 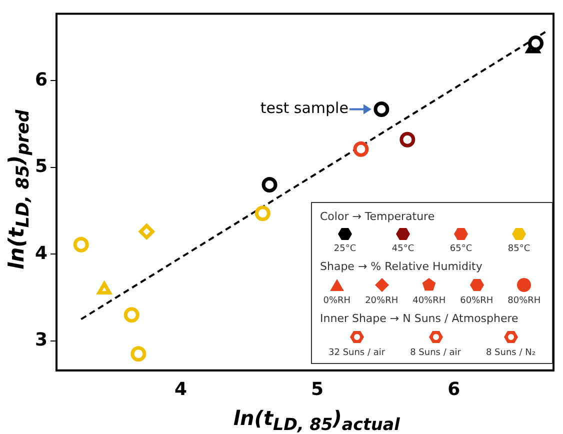 What do you see at coordinates (41, 79) in the screenshot?
I see `y-tick-label: 6` at bounding box center [41, 79].